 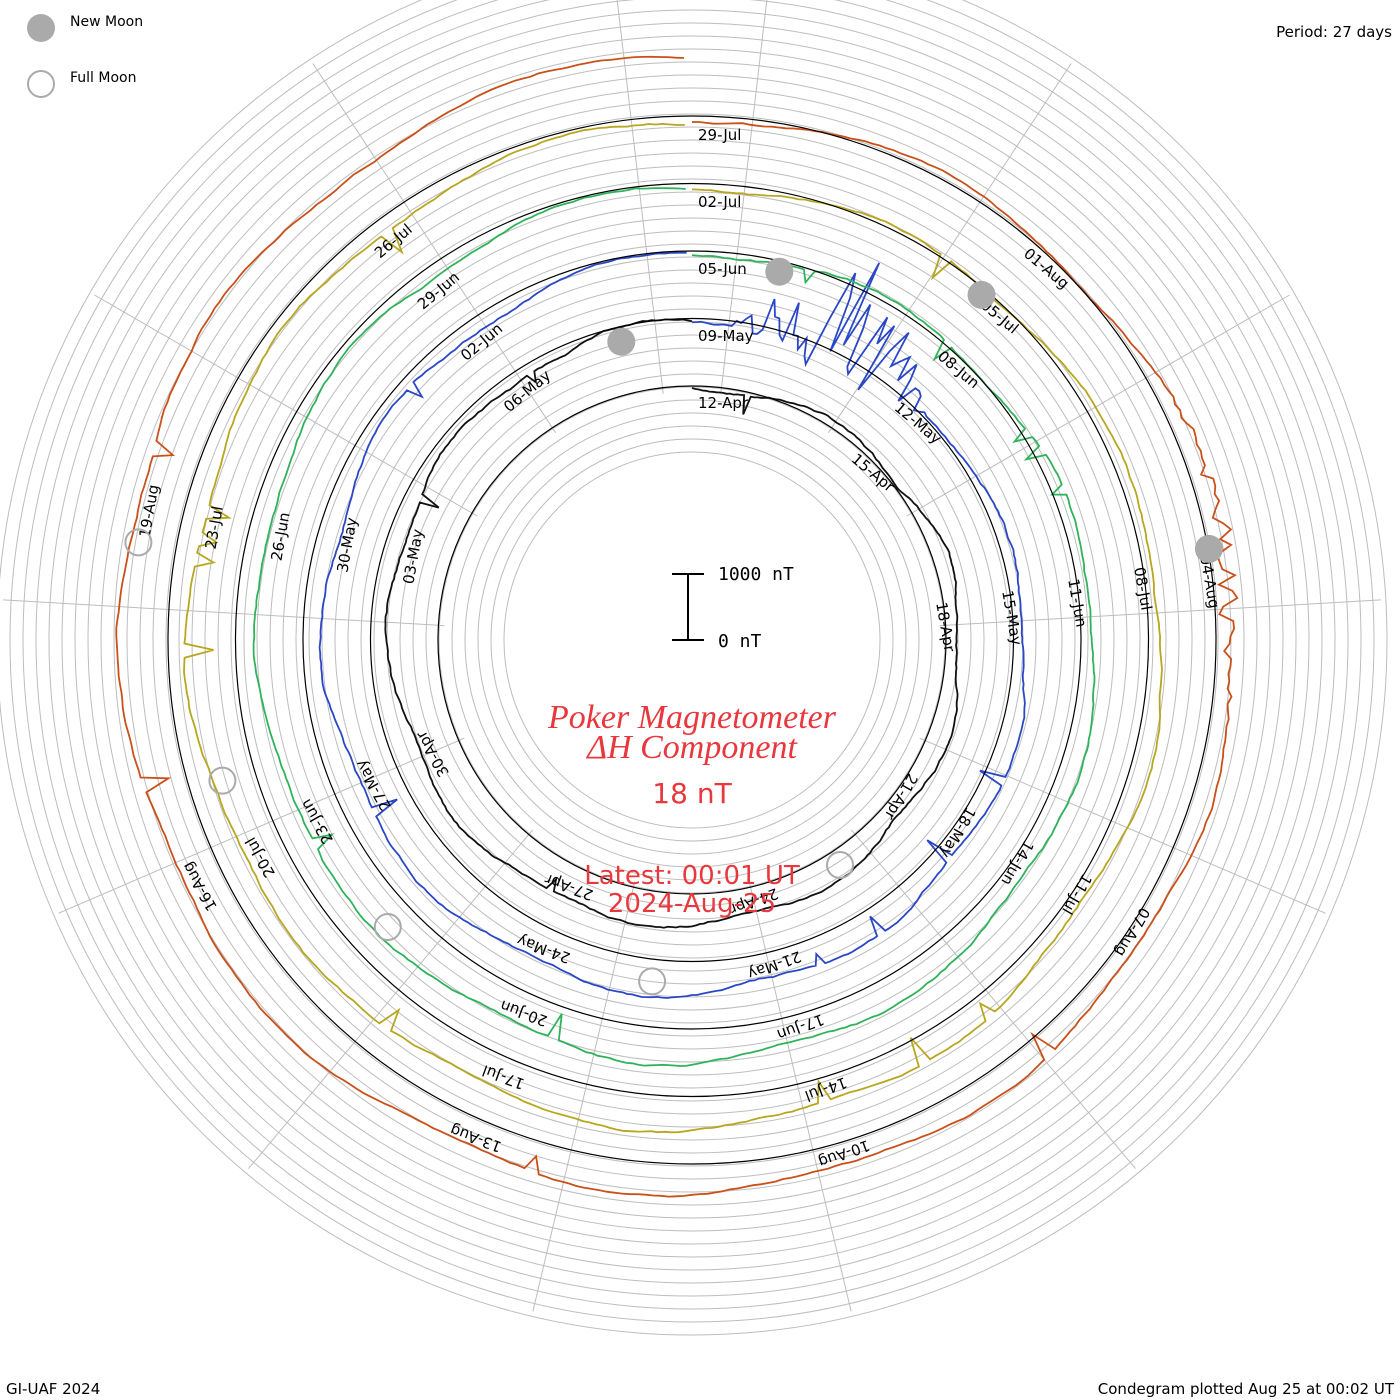 I want to click on period-label: Period: 27 days, so click(x=1334, y=32).